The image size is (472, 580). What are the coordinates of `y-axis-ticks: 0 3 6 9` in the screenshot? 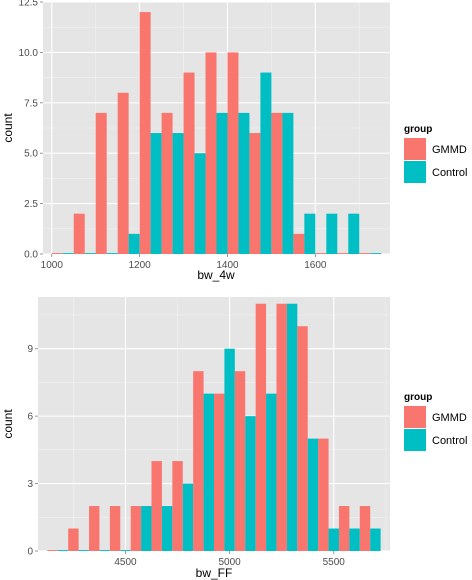 It's located at (32, 451).